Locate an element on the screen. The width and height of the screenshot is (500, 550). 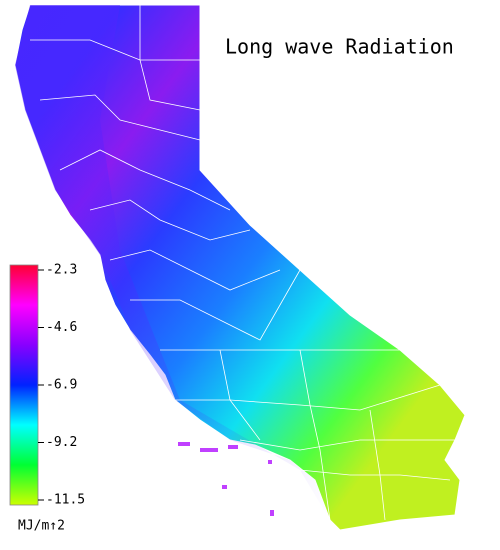
colorbar: -2.3 -4.6 -6.9 -9.2 -11.5 is located at coordinates (47, 385).